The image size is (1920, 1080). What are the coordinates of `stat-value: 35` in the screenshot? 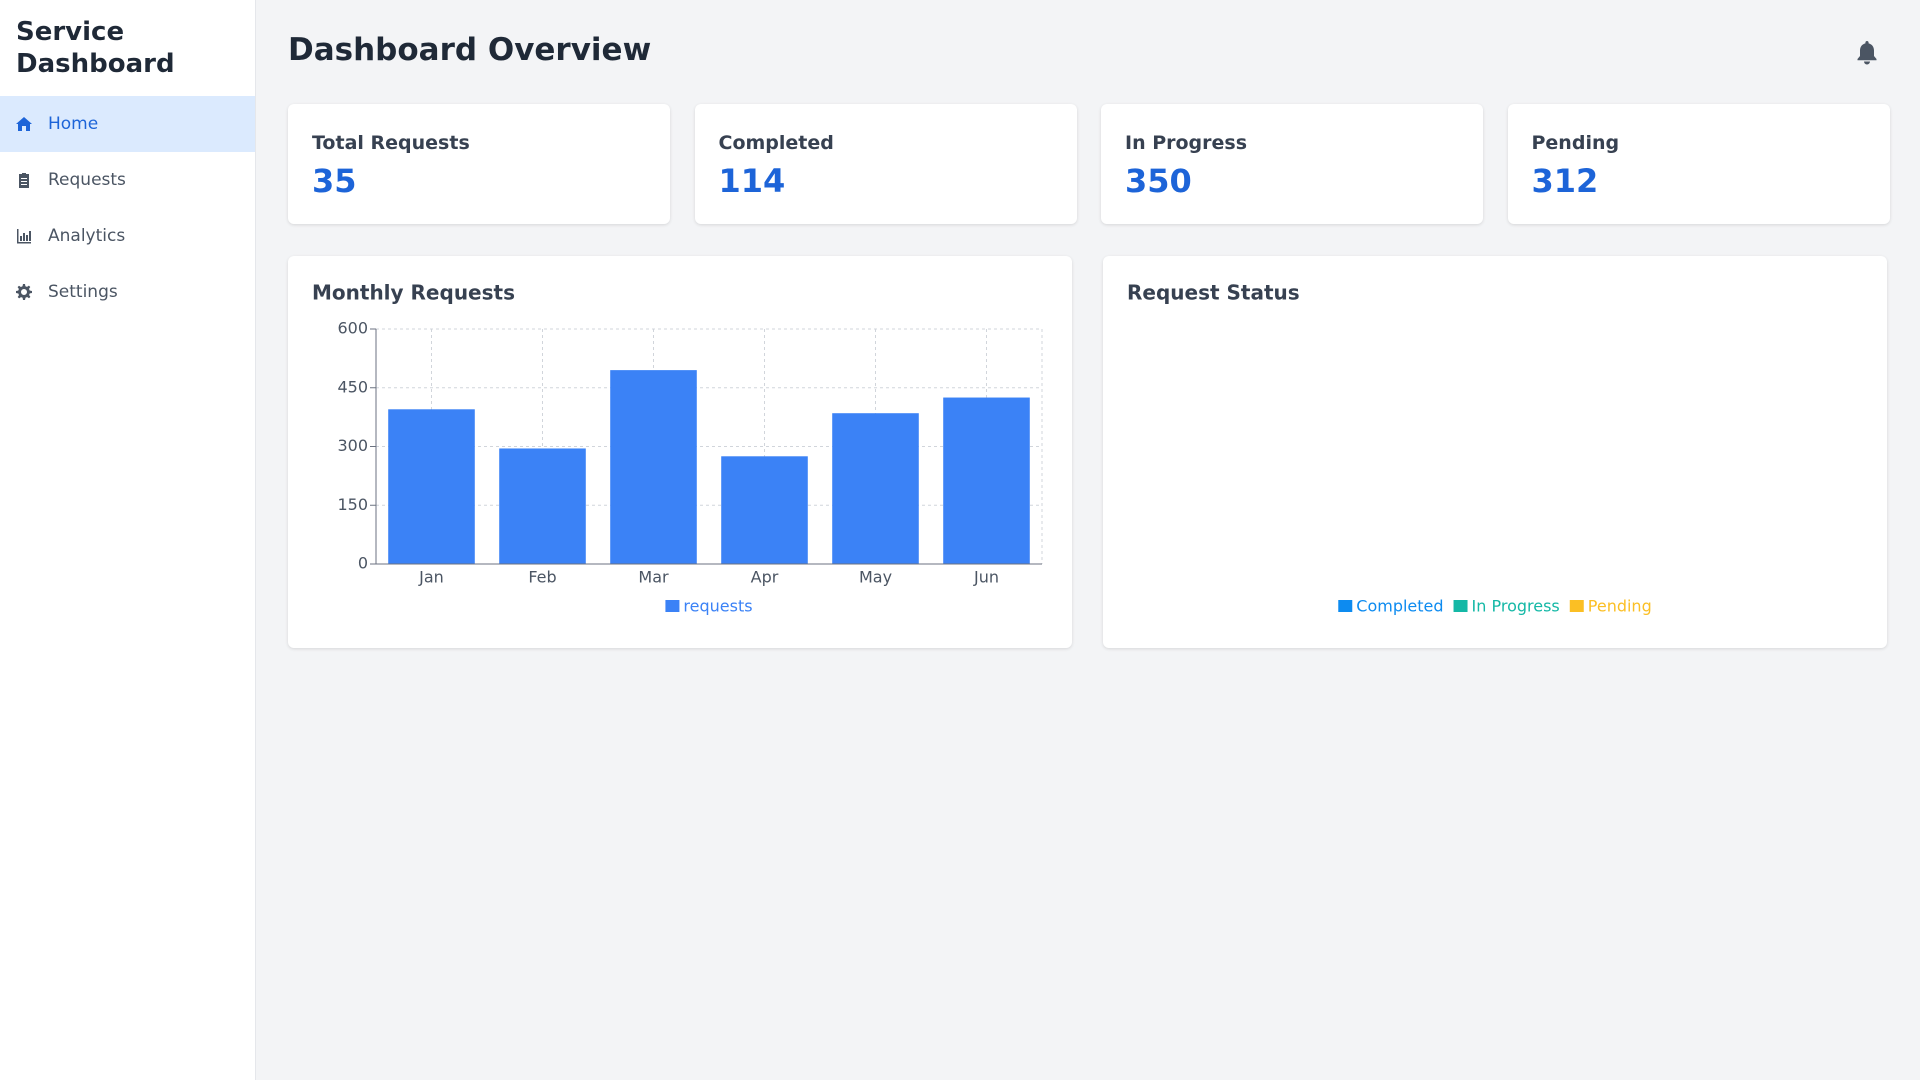 It's located at (334, 181).